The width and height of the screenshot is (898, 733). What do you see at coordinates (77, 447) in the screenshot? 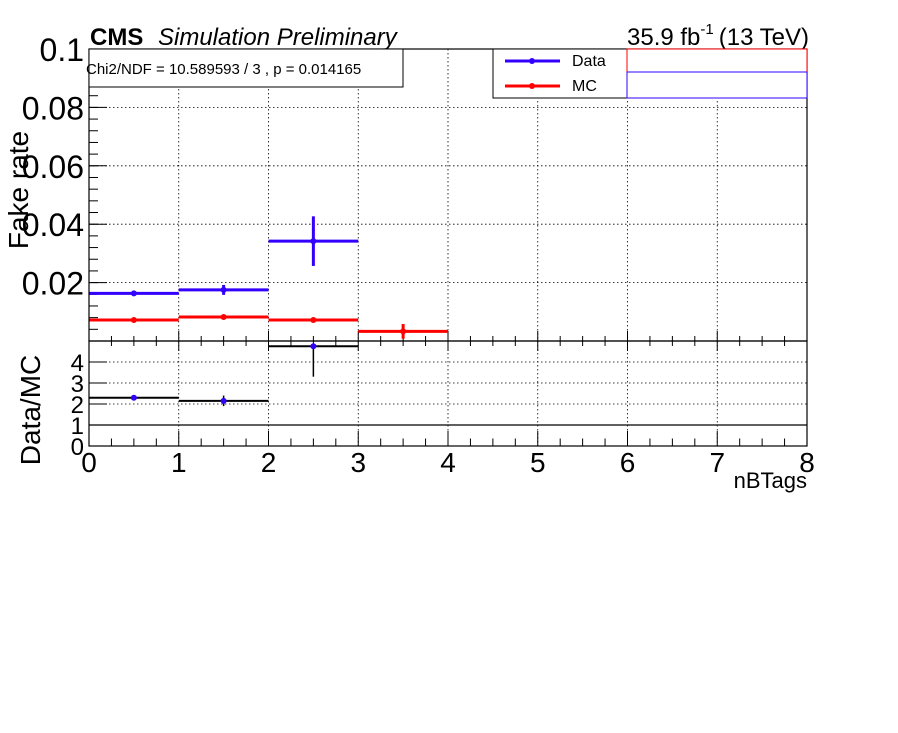
I see `ratio-y-tick-label: 0` at bounding box center [77, 447].